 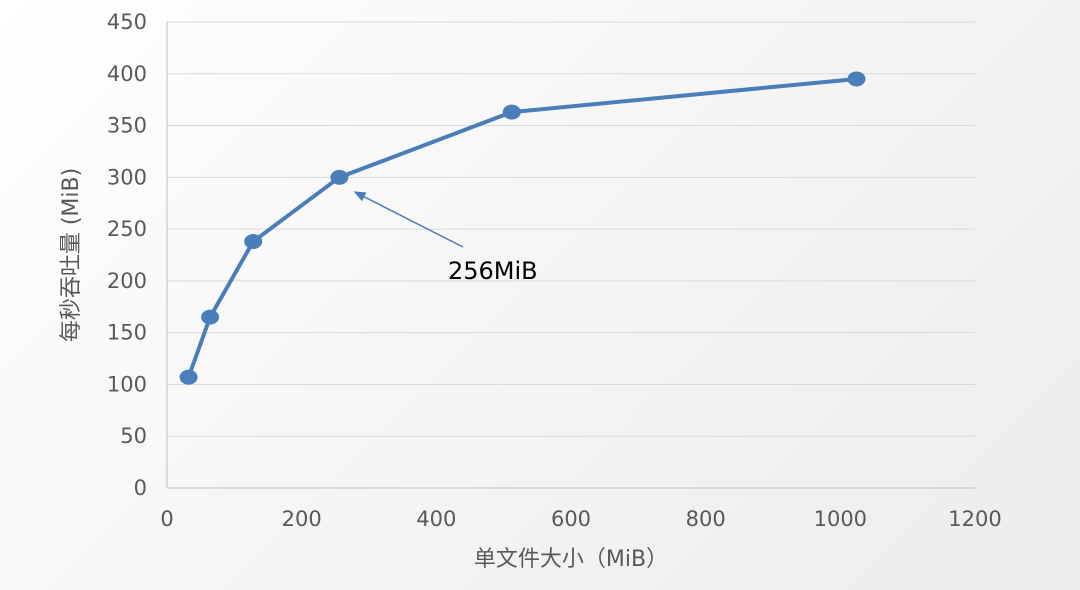 I want to click on annotation-arrow, so click(x=408, y=219).